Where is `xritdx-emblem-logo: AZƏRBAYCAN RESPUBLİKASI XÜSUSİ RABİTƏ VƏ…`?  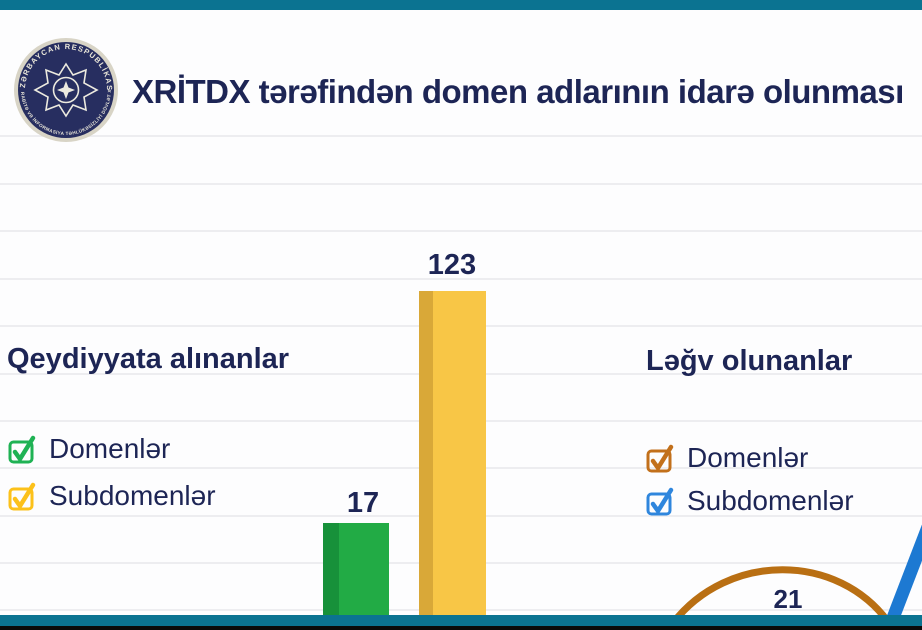
xritdx-emblem-logo: AZƏRBAYCAN RESPUBLİKASI XÜSUSİ RABİTƏ VƏ… is located at coordinates (65, 89).